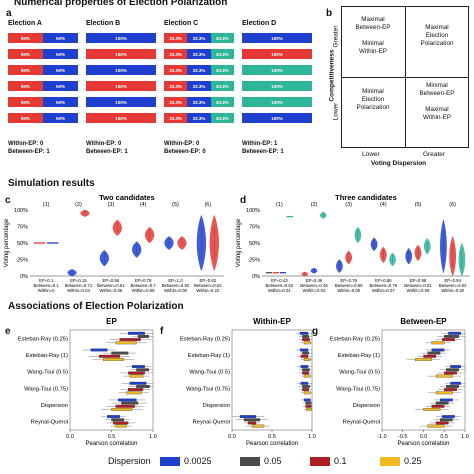 This screenshot has height=474, width=474. I want to click on ep-label: EP=0.62, so click(208, 280).